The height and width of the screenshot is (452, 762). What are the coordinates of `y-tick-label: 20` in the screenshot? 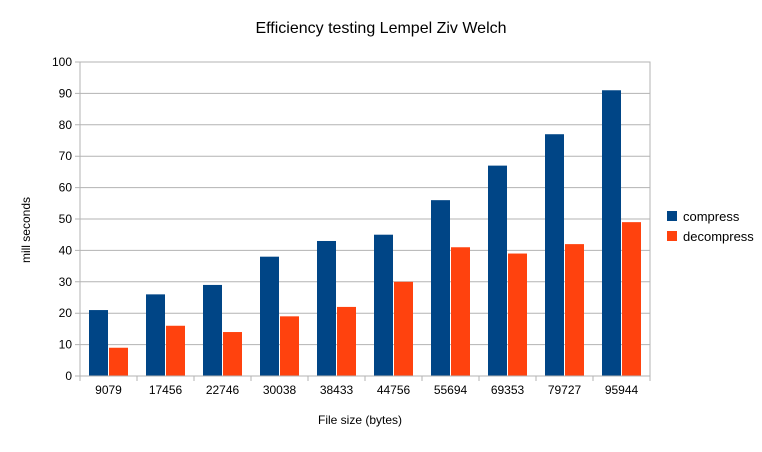 It's located at (66, 313).